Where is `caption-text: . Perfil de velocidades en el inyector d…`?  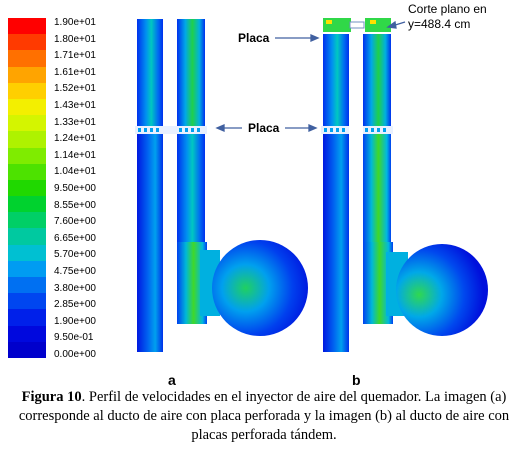
caption-text: . Perfil de velocidades en el inyector d… is located at coordinates (264, 416).